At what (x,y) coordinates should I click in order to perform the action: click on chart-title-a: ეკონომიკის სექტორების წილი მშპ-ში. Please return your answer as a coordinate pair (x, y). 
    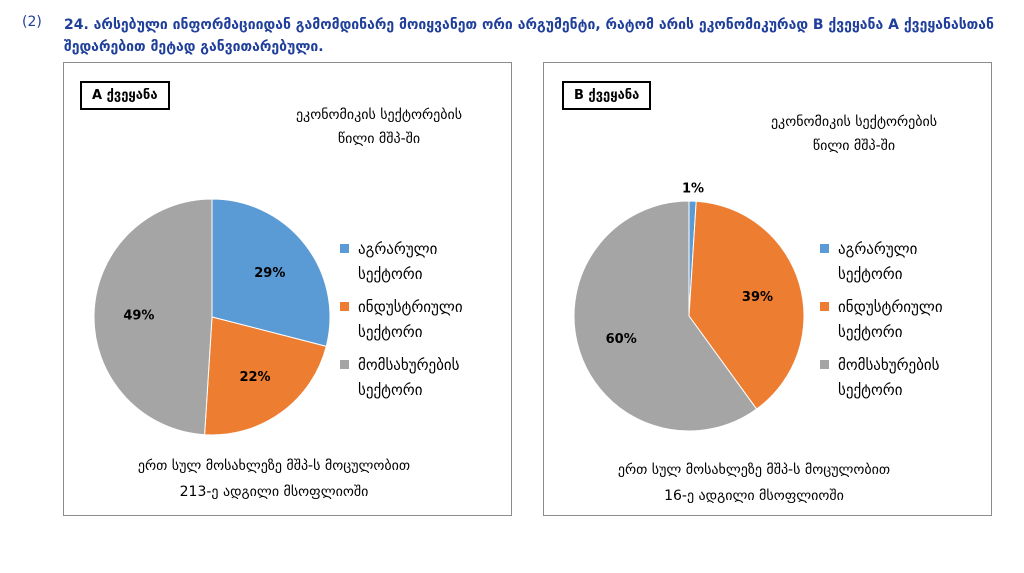
    Looking at the image, I should click on (379, 127).